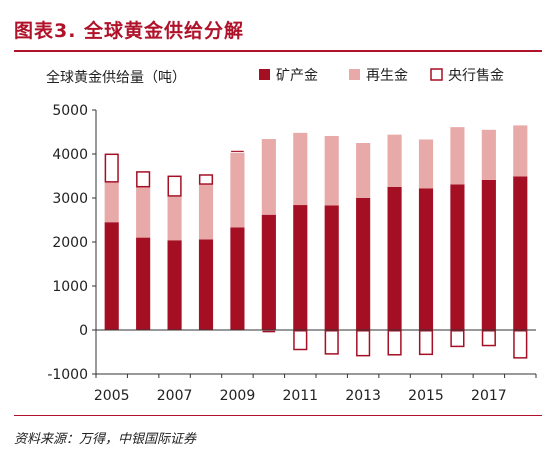 This screenshot has width=548, height=455. Describe the element at coordinates (237, 278) in the screenshot. I see `bar-mine-2009` at that location.